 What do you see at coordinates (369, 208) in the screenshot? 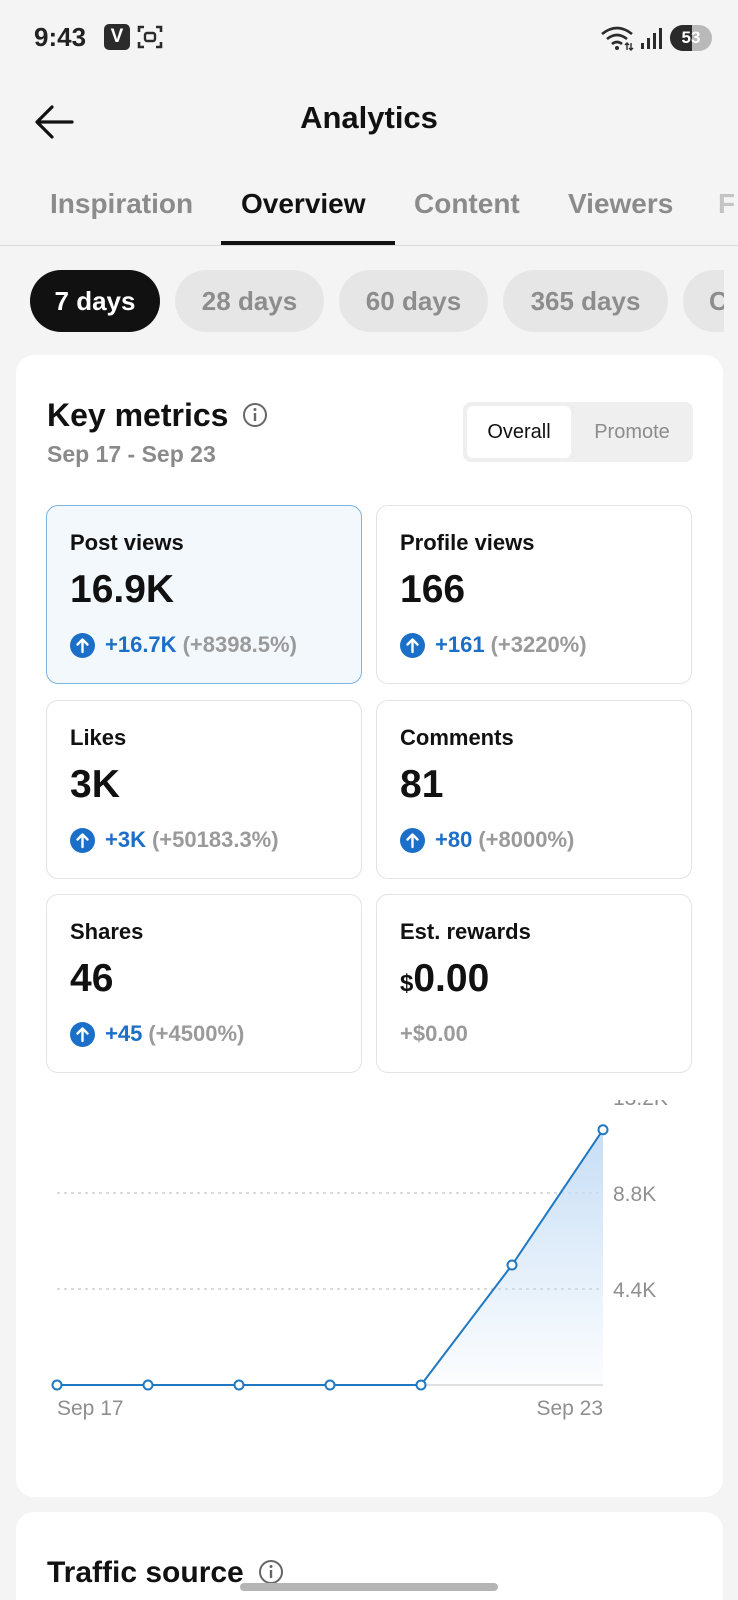
I see `tab-bar: Inspiration Overview Content Viewers F` at bounding box center [369, 208].